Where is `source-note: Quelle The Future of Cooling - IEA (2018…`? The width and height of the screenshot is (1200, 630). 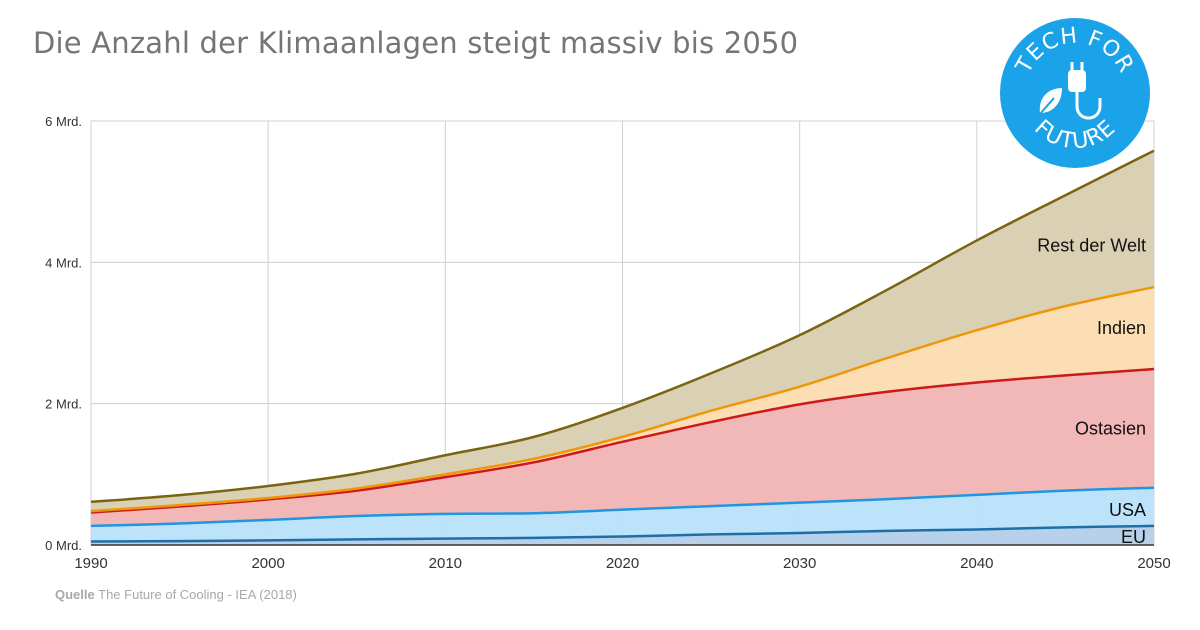
source-note: Quelle The Future of Cooling - IEA (2018… is located at coordinates (176, 594).